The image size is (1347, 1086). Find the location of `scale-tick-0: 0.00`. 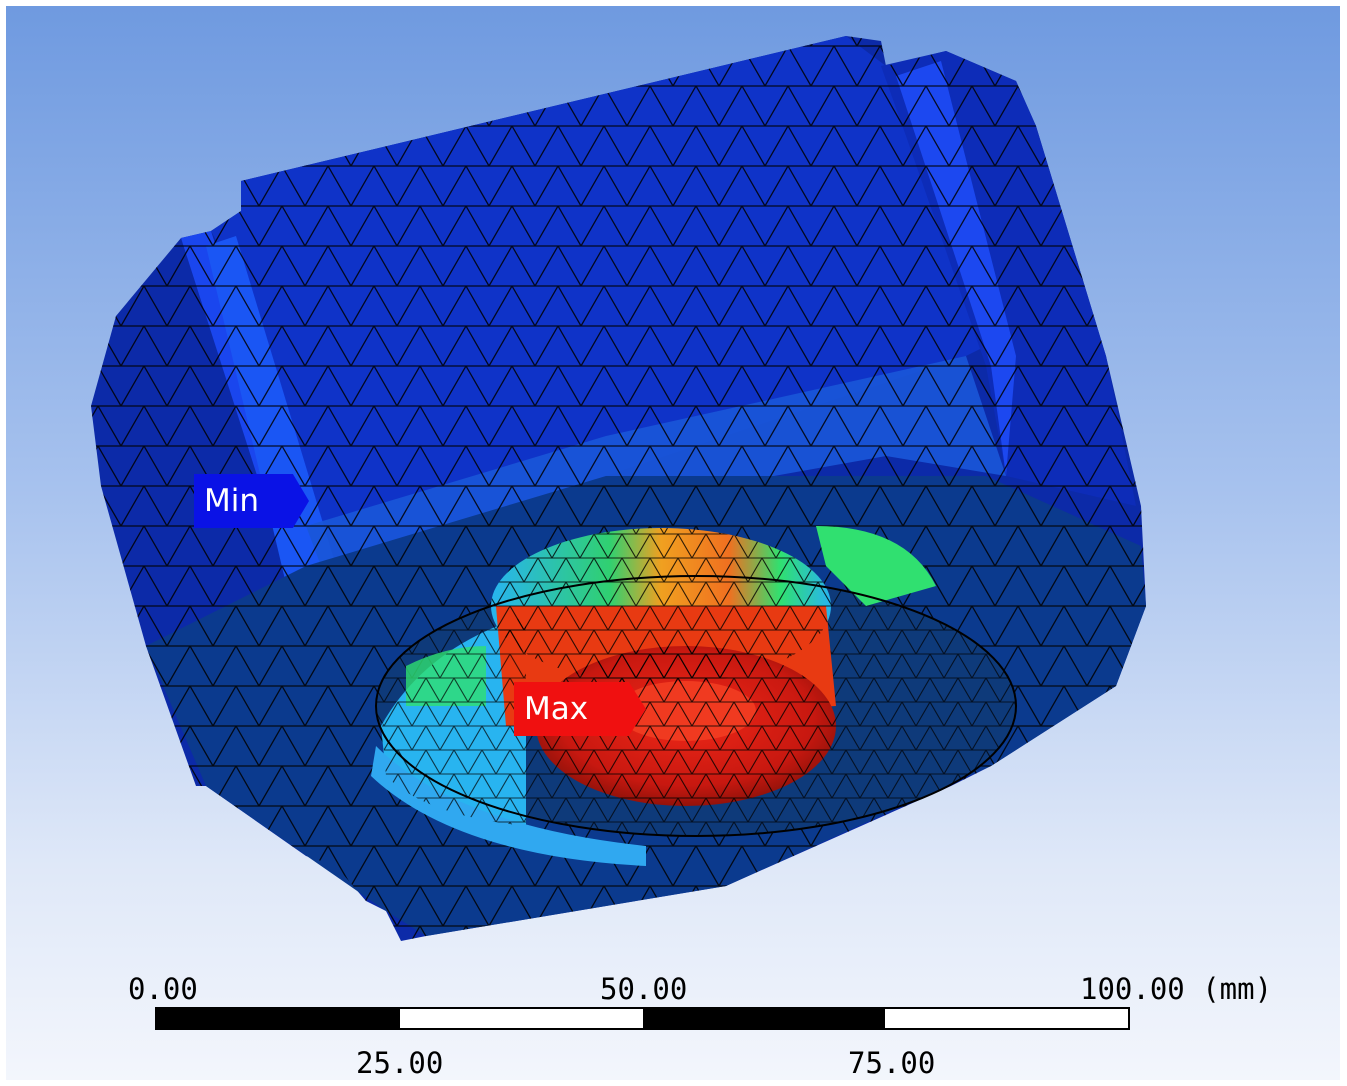

scale-tick-0: 0.00 is located at coordinates (163, 989).